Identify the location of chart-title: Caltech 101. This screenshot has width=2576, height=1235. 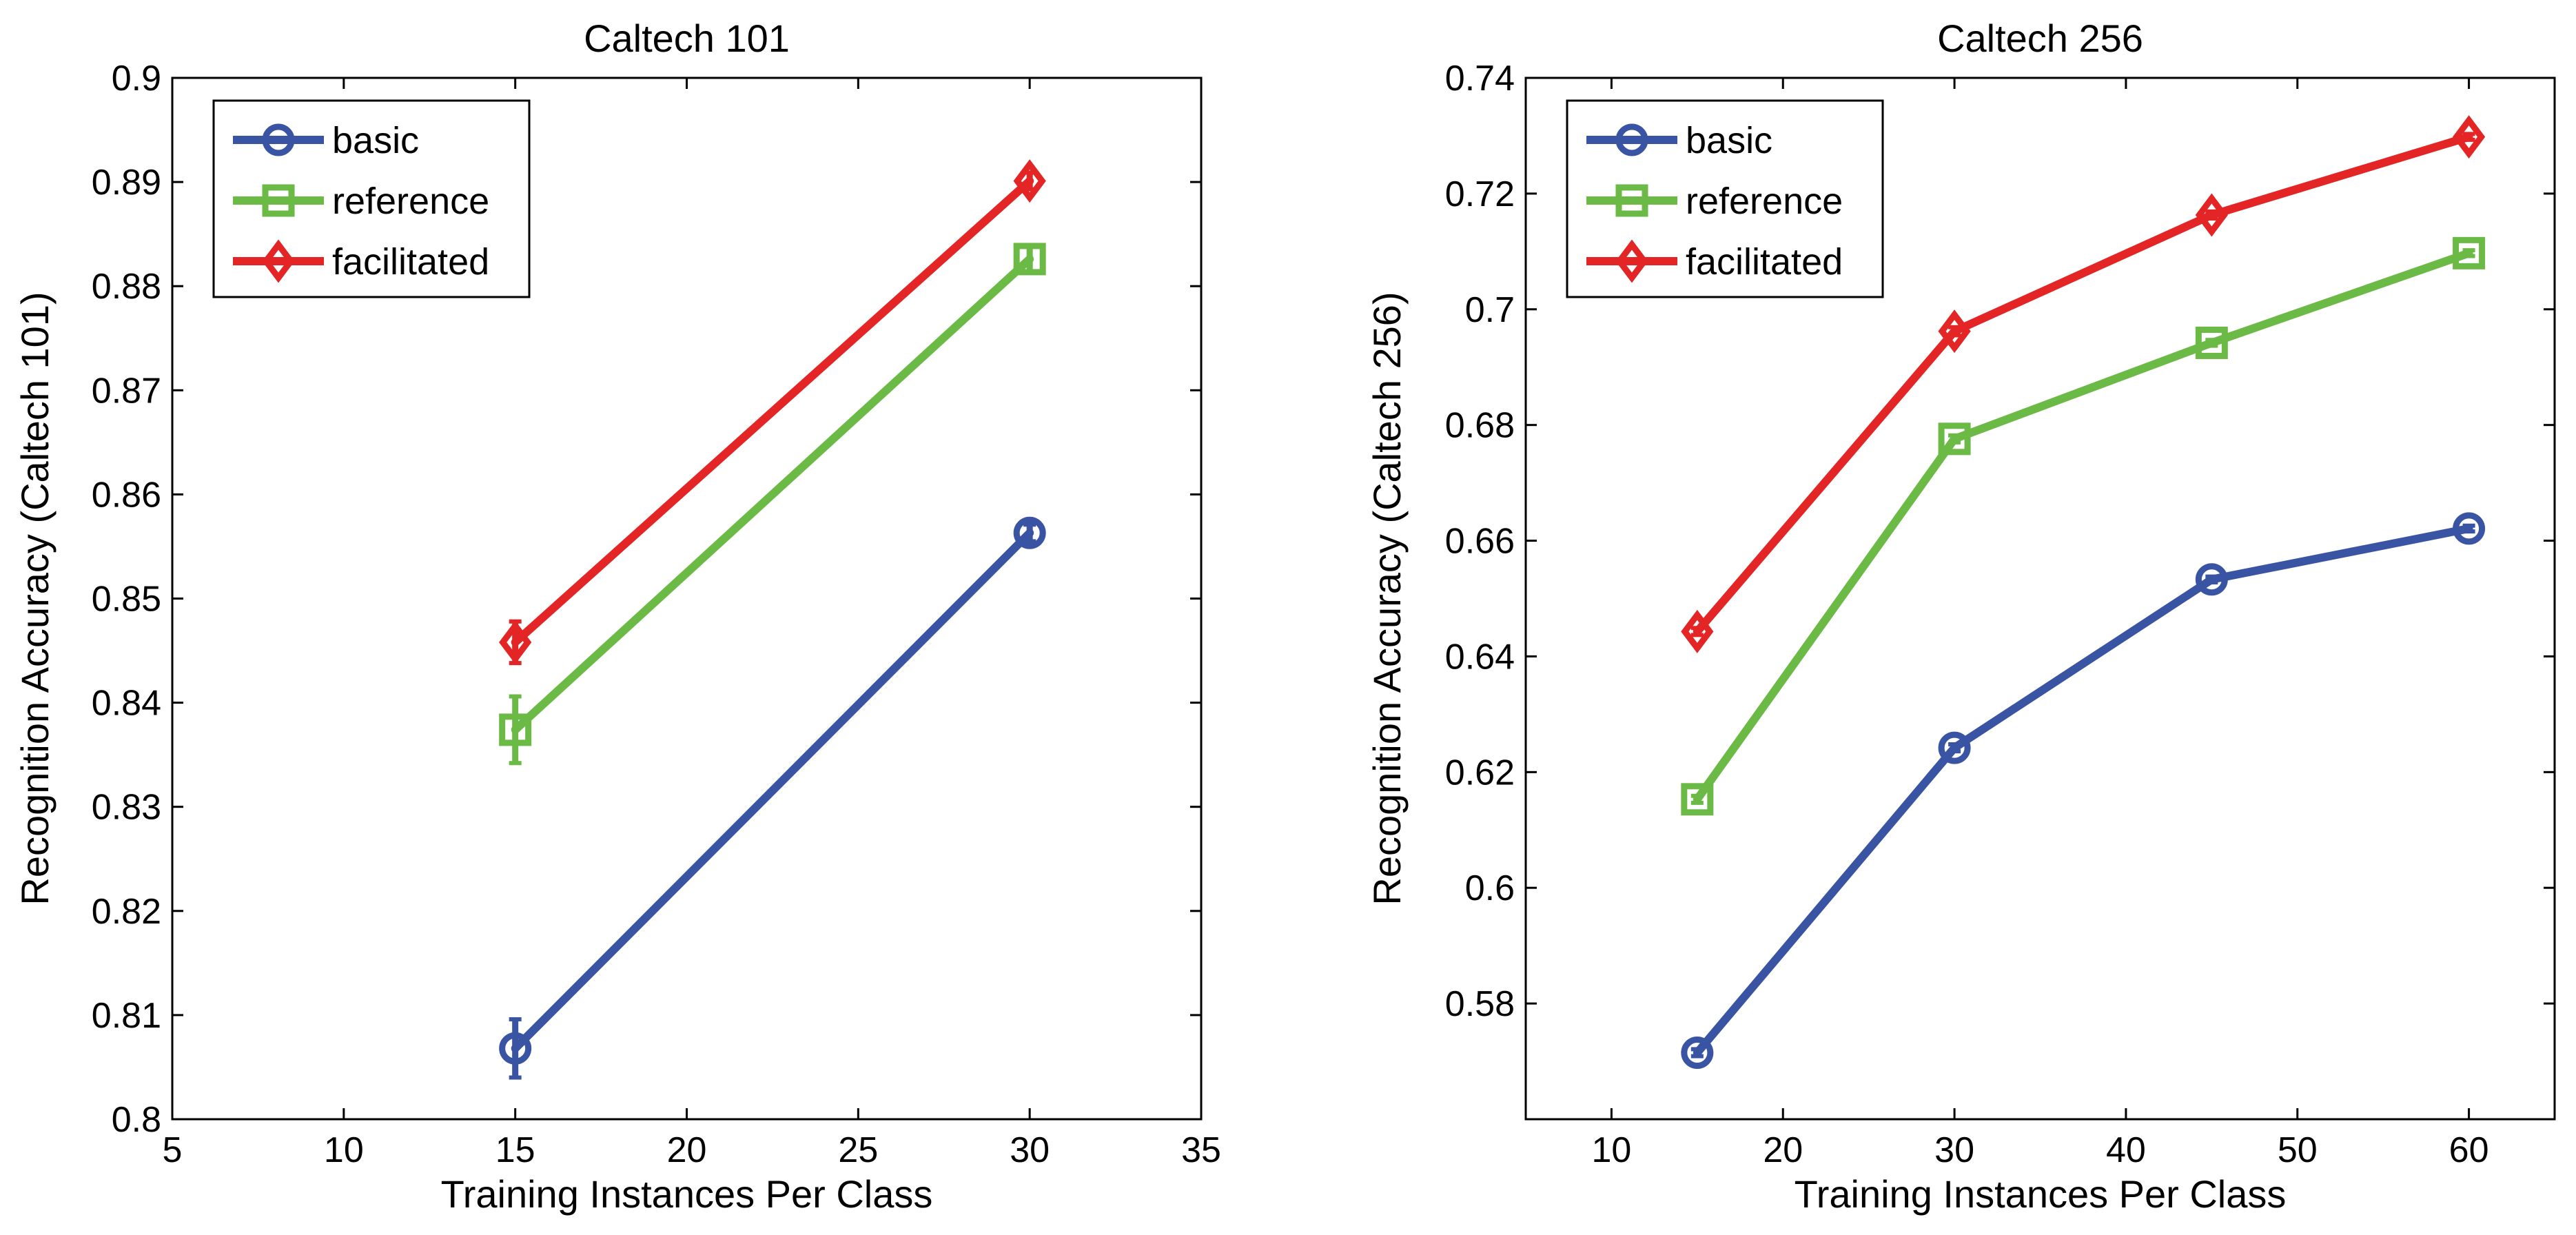
(687, 38).